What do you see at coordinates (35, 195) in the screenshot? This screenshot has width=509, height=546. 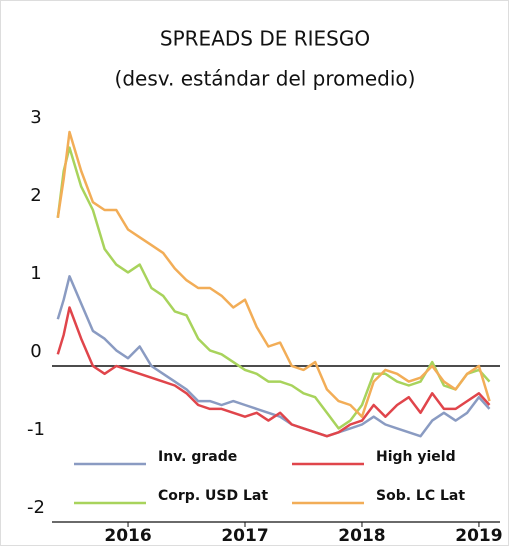 I see `y-tick-label: 2` at bounding box center [35, 195].